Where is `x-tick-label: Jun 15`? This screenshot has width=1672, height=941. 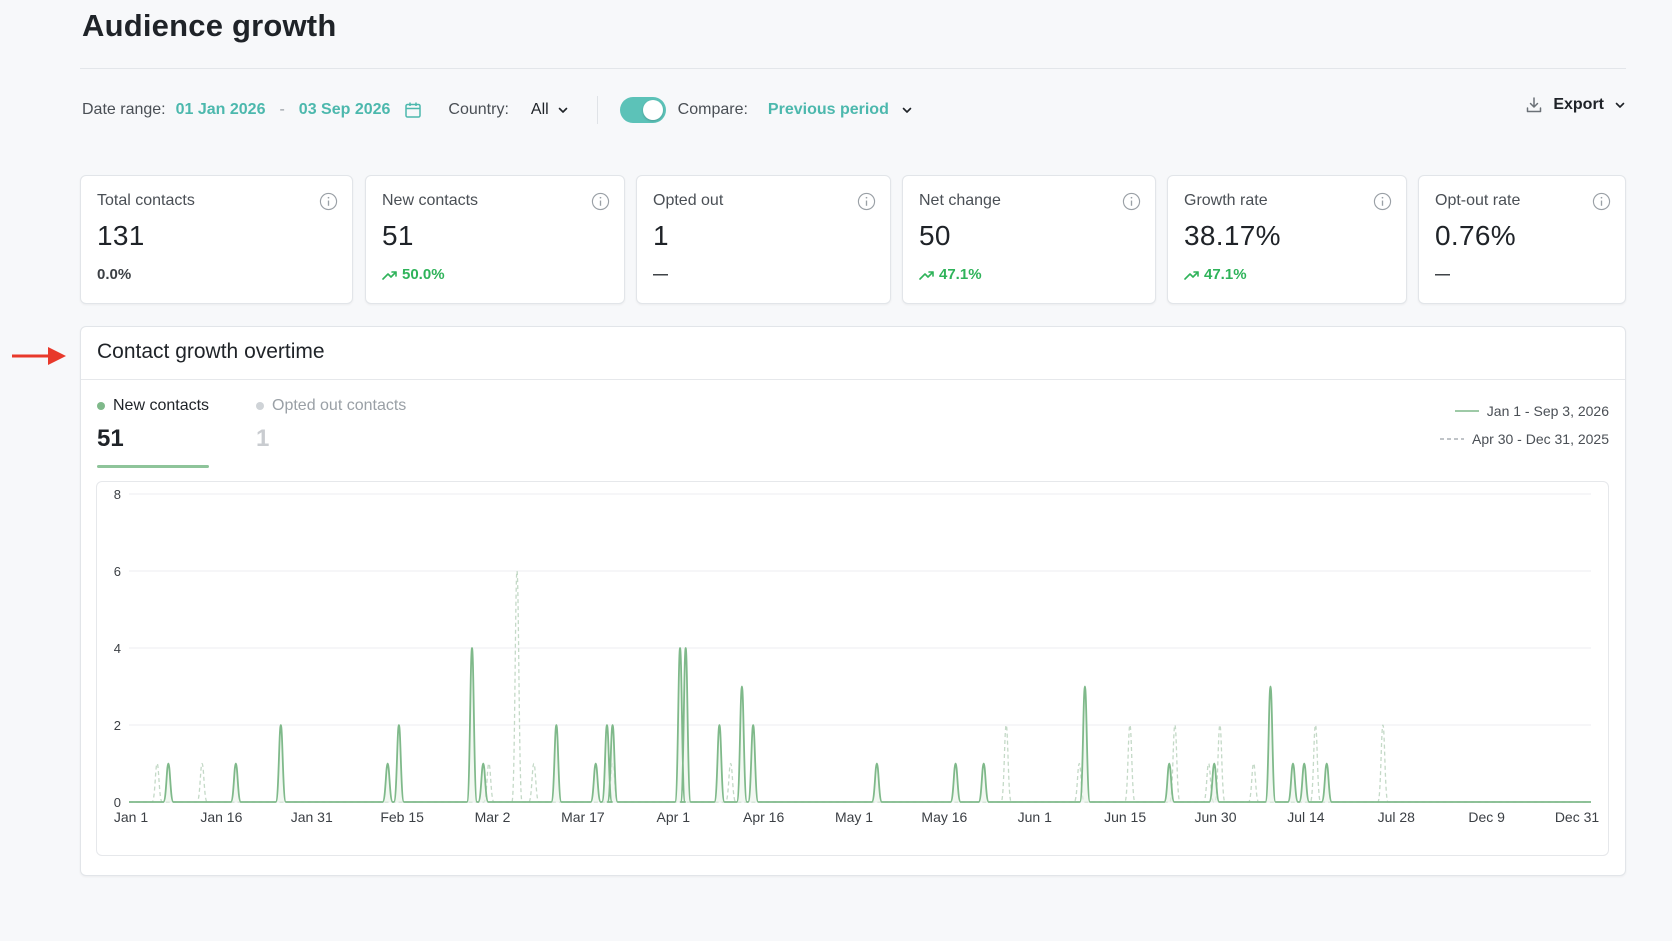 x-tick-label: Jun 15 is located at coordinates (1125, 817).